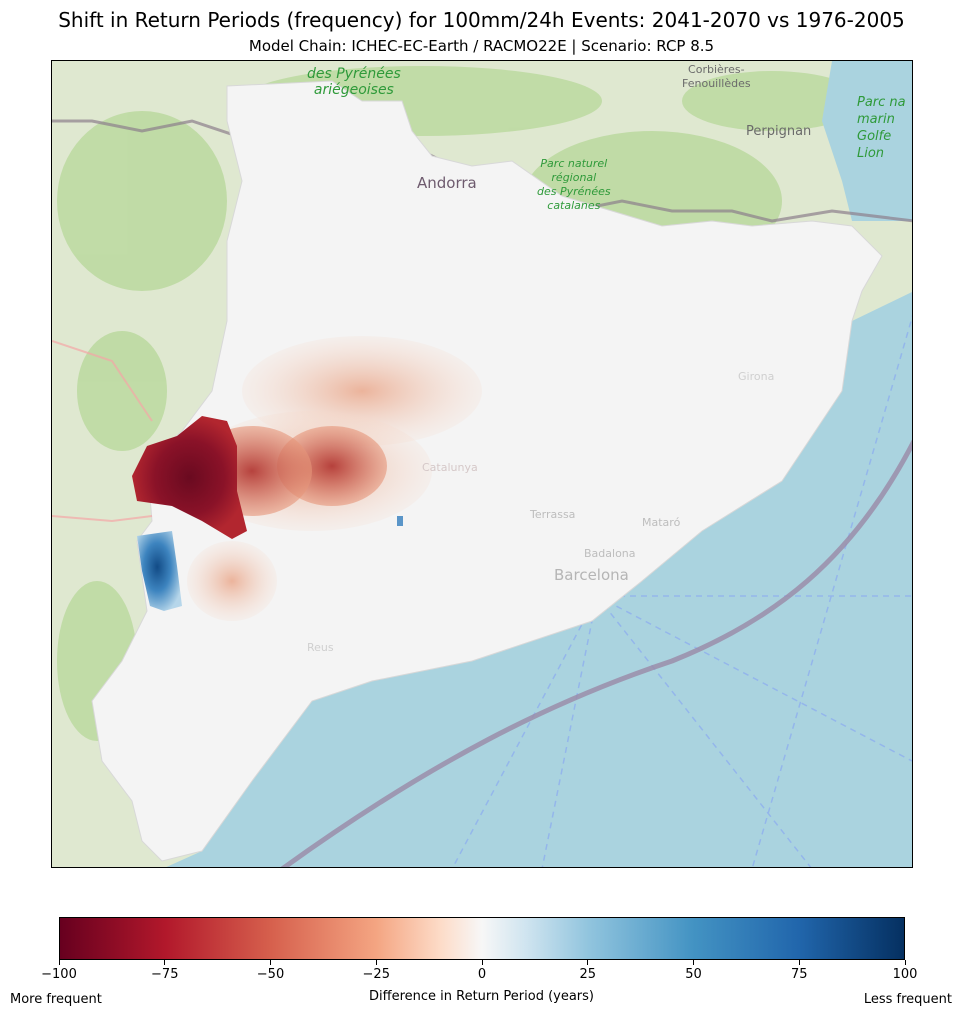 The image size is (963, 1017). What do you see at coordinates (270, 974) in the screenshot?
I see `colorbar-tick-label: −50` at bounding box center [270, 974].